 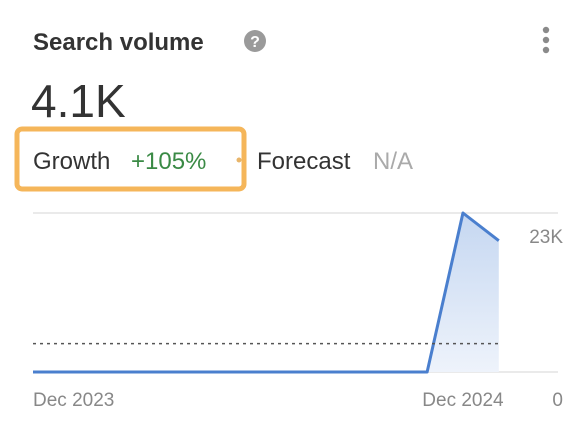 I want to click on forecast-value: N/A, so click(x=393, y=161).